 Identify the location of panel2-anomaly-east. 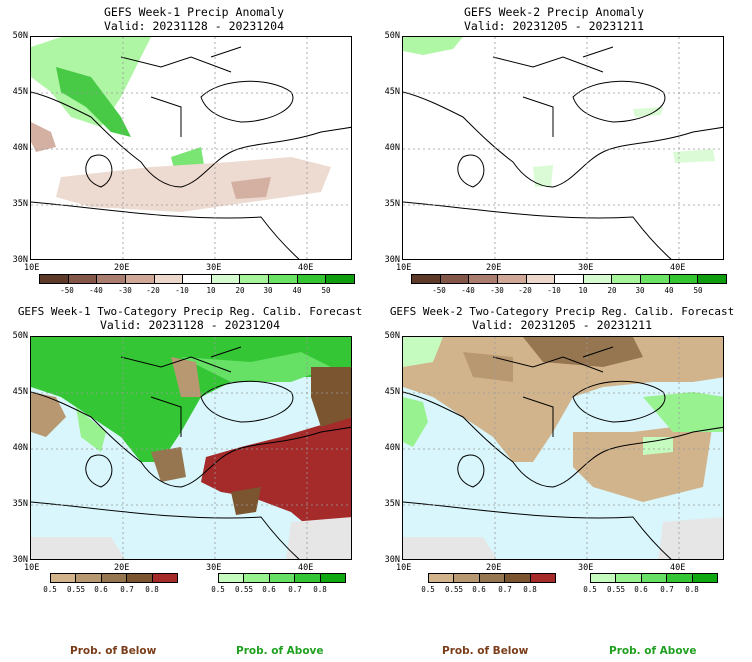
(694, 156).